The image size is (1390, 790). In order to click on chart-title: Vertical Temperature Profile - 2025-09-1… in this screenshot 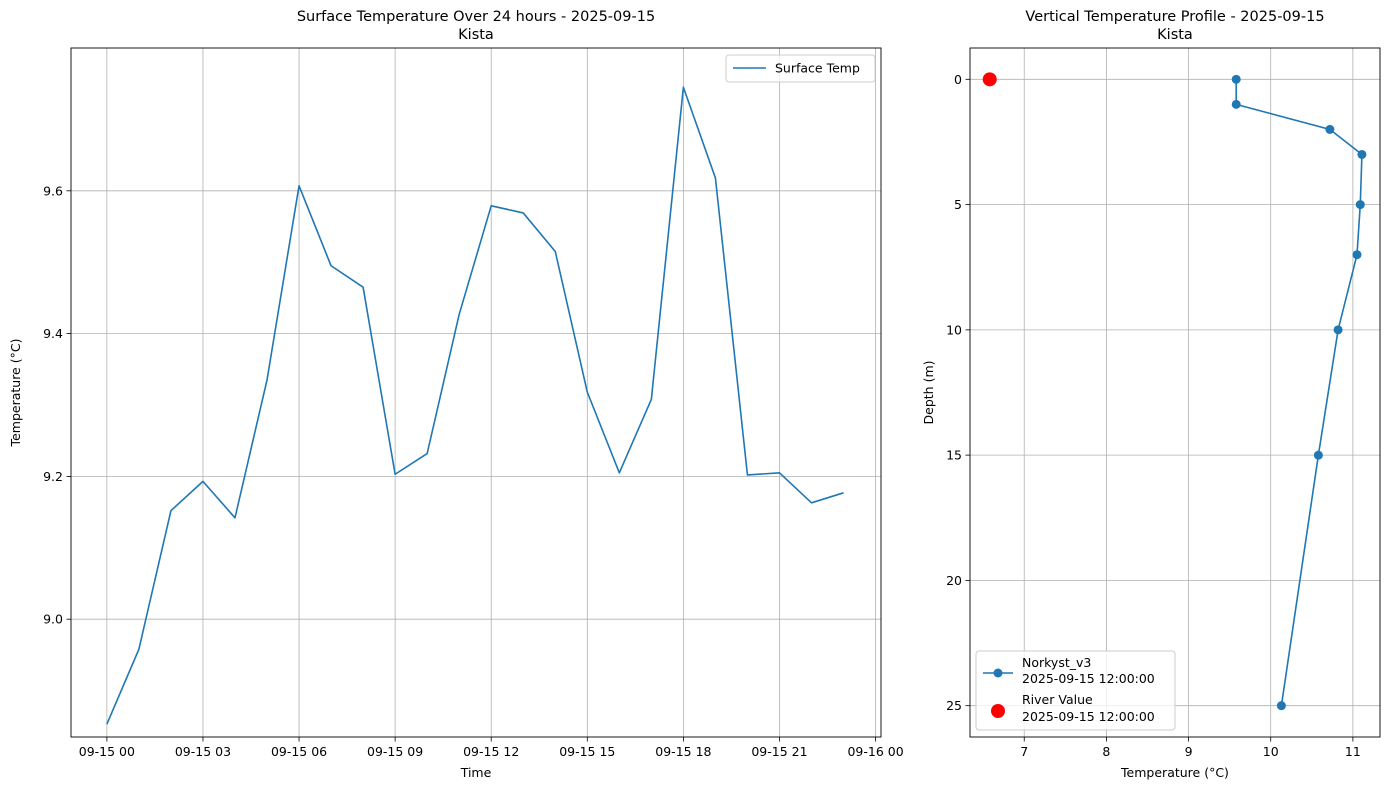, I will do `click(1174, 17)`.